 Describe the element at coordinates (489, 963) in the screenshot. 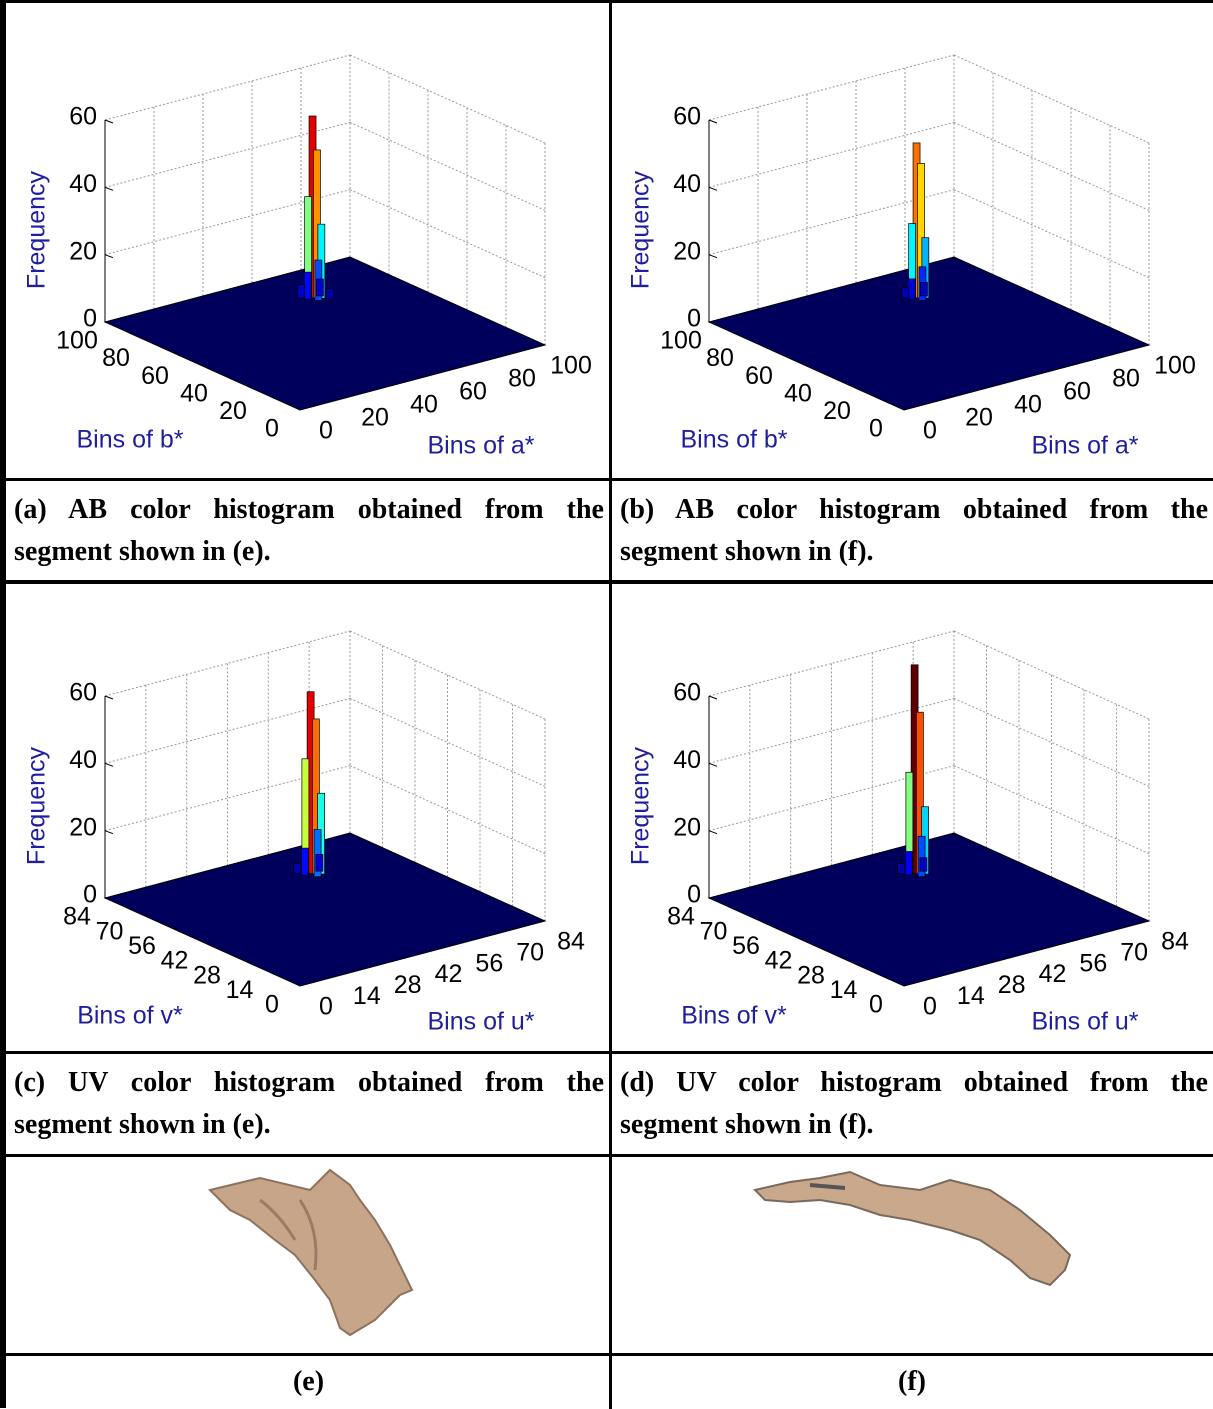

I see `x-tick-label: 56` at that location.